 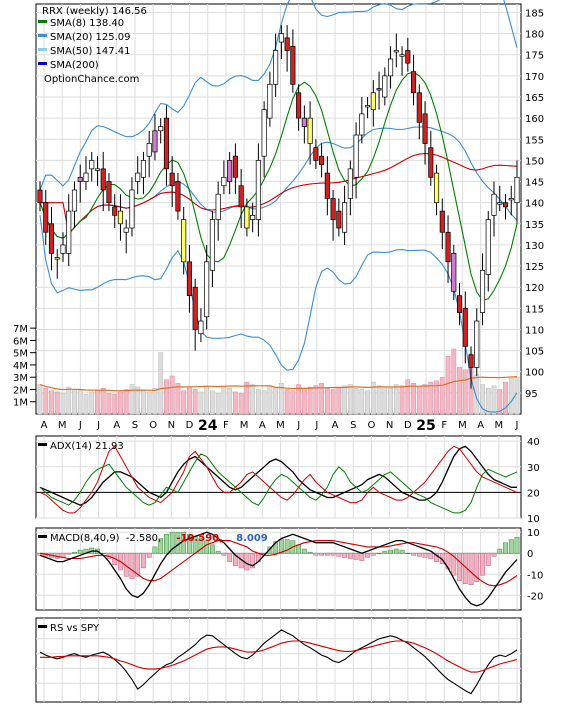 I want to click on x-axis-month-label: M, so click(x=244, y=425).